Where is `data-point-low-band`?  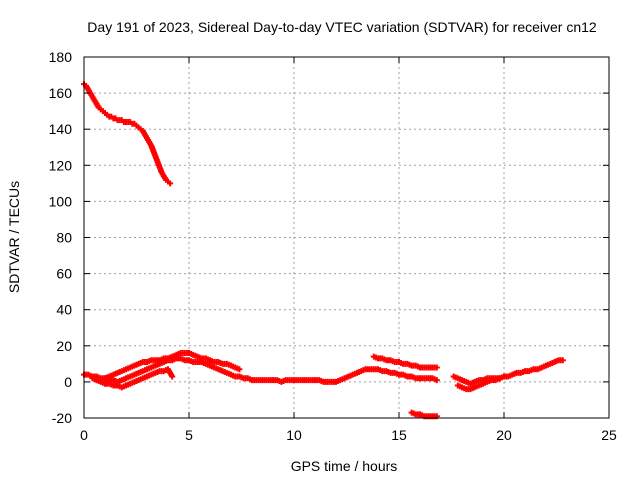 data-point-low-band is located at coordinates (436, 380).